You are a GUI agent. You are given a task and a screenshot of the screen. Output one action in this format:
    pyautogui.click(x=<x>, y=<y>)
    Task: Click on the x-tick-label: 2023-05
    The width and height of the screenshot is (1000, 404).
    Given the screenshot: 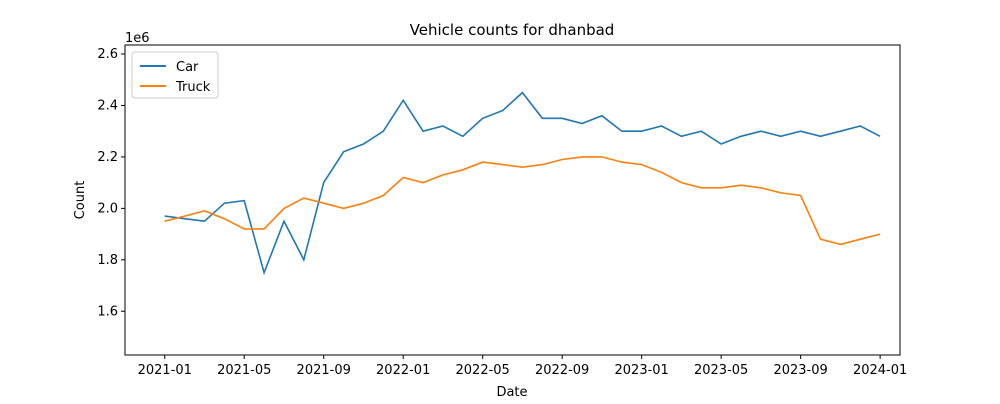 What is the action you would take?
    pyautogui.click(x=721, y=370)
    